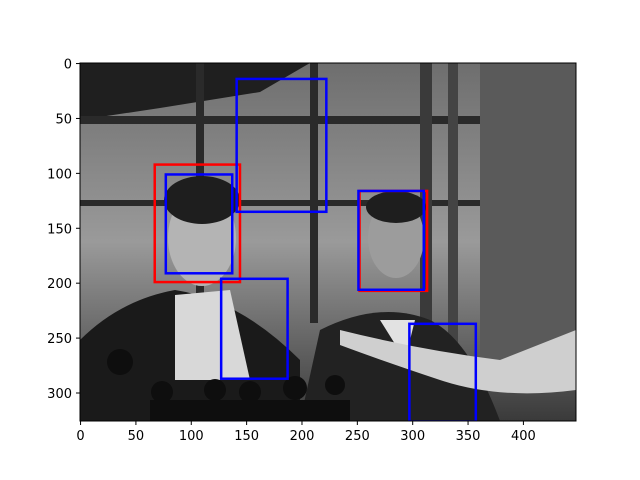 This screenshot has width=640, height=480. What do you see at coordinates (59, 394) in the screenshot?
I see `y-tick-label: 300` at bounding box center [59, 394].